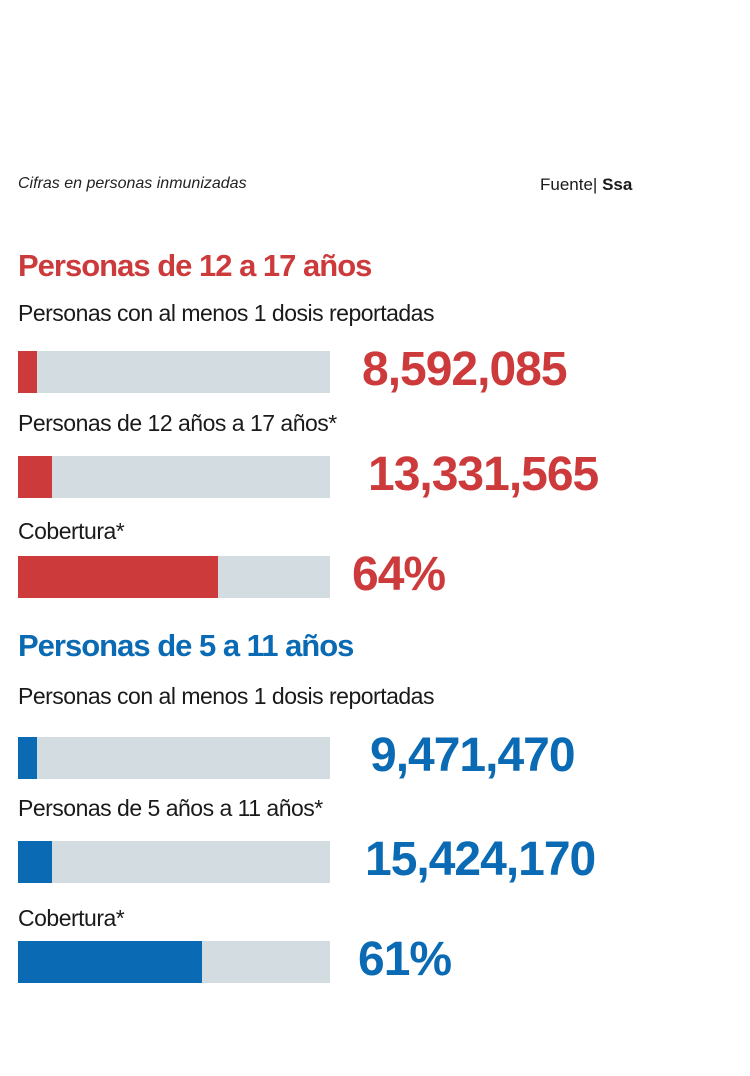 The width and height of the screenshot is (750, 1076). Describe the element at coordinates (569, 184) in the screenshot. I see `source-label: Fuente|` at that location.